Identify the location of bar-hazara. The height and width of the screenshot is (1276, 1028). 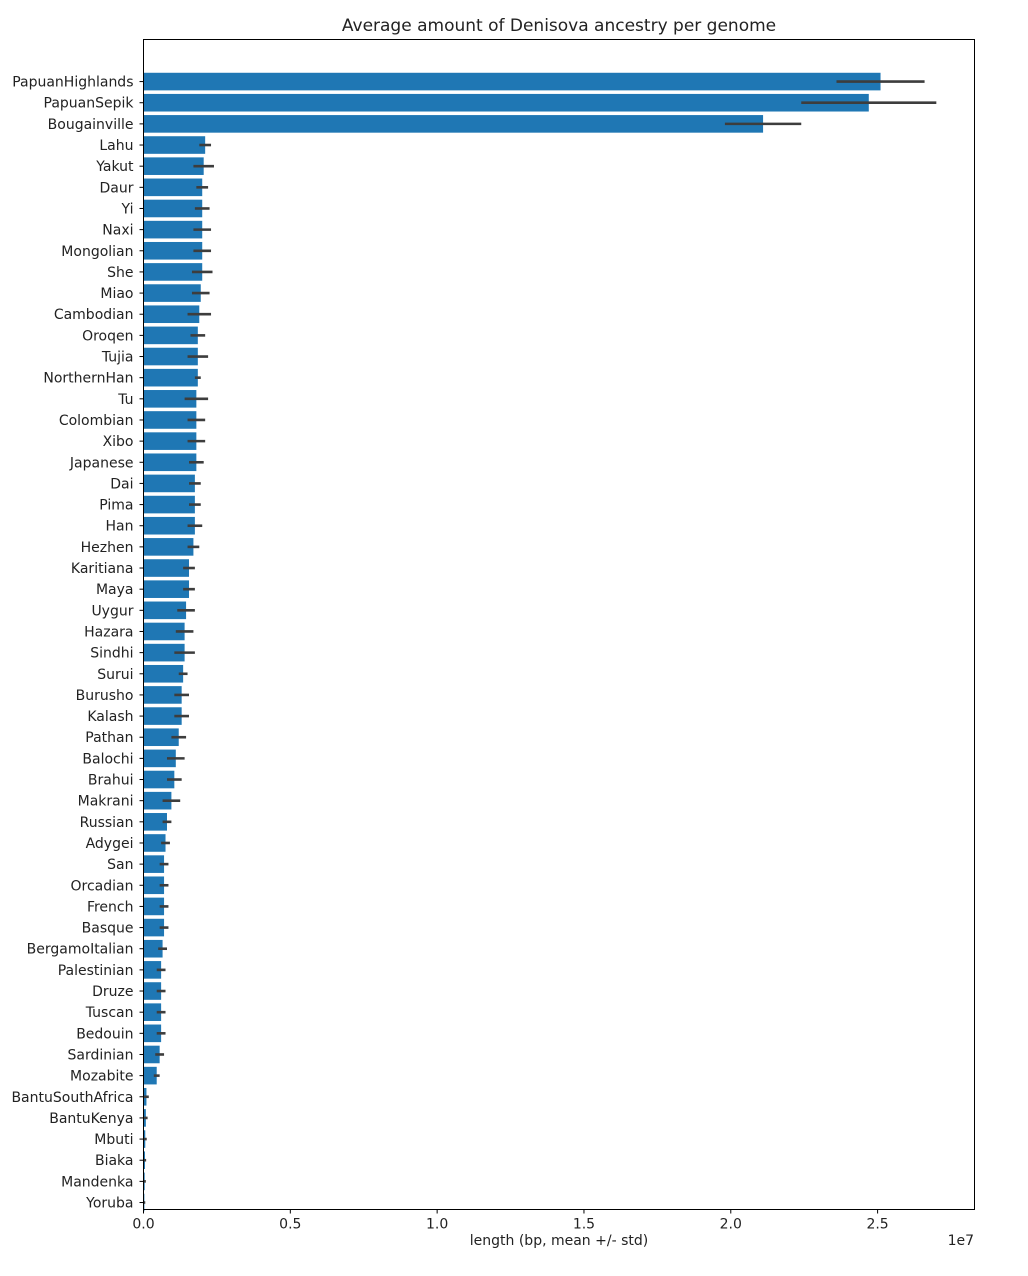
(164, 631).